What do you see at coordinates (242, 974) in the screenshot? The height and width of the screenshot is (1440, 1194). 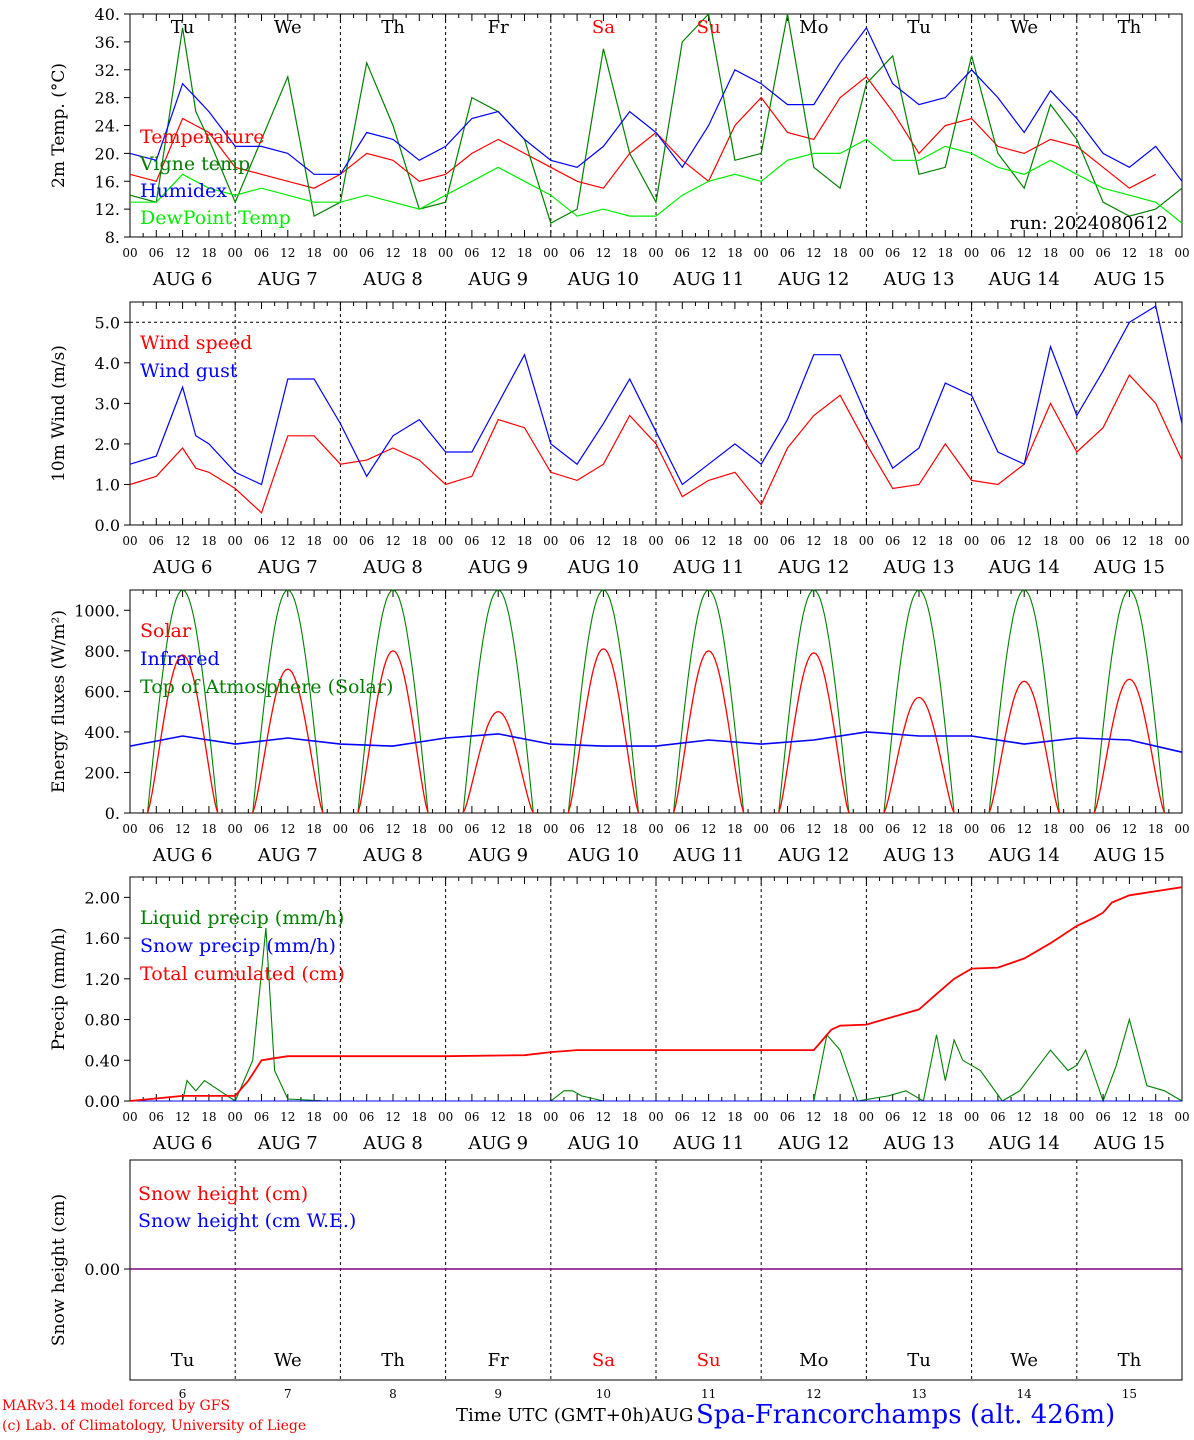 I see `legend-total-cumulated-cm-: Total cumulated (cm)` at bounding box center [242, 974].